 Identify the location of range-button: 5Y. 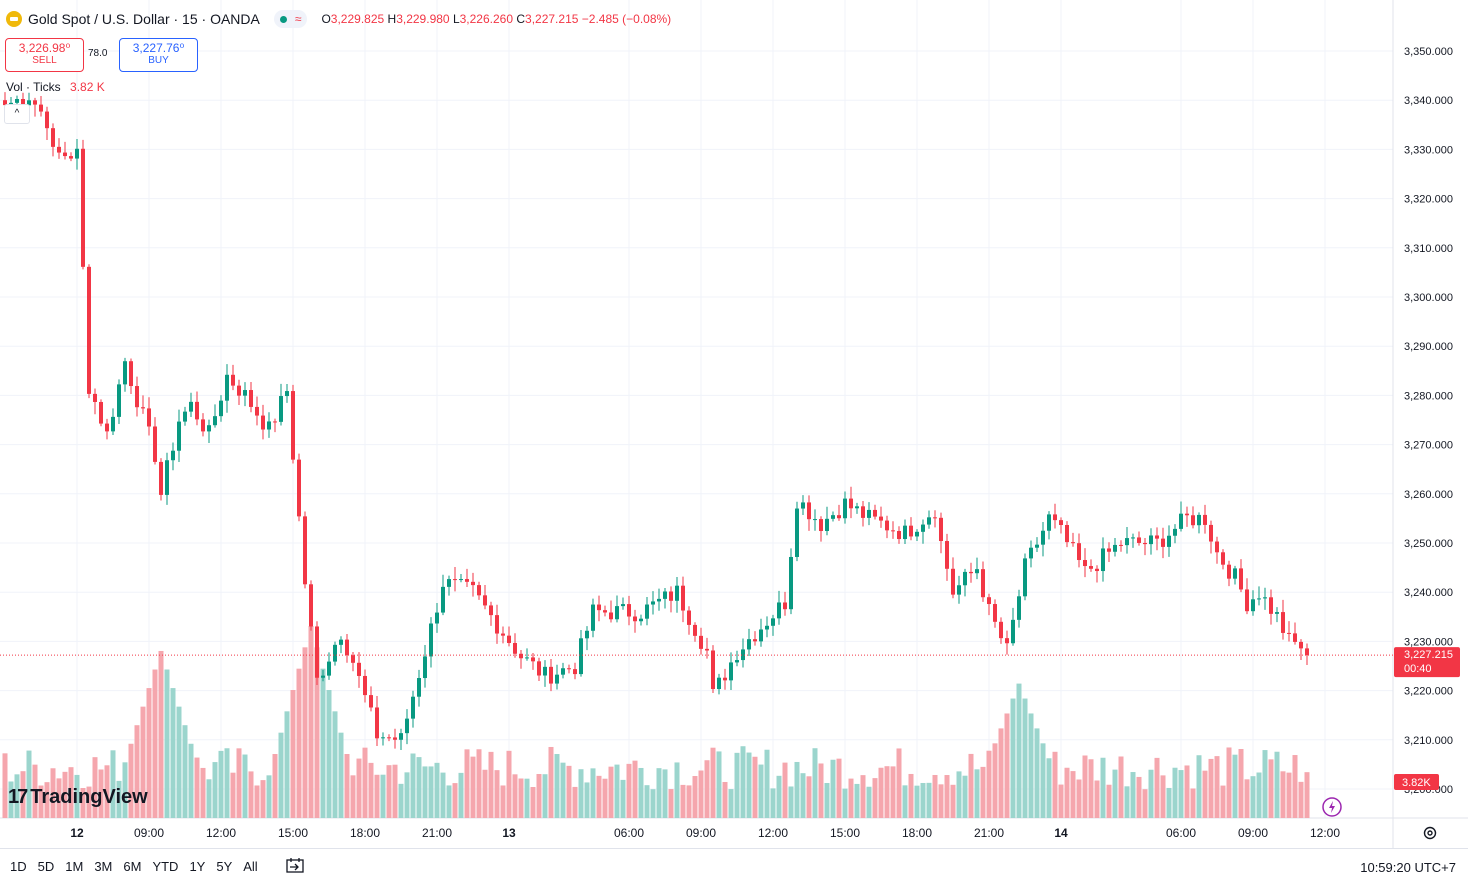
(224, 866).